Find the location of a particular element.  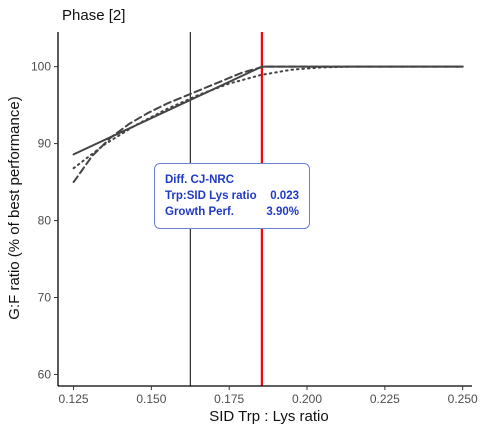

y-axis-label: G:F ratio (% of best performance) is located at coordinates (14, 207).